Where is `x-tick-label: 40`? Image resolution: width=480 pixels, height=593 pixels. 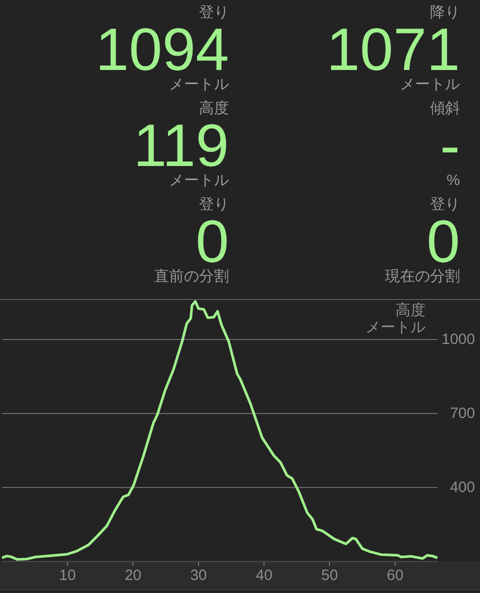
x-tick-label: 40 is located at coordinates (264, 575).